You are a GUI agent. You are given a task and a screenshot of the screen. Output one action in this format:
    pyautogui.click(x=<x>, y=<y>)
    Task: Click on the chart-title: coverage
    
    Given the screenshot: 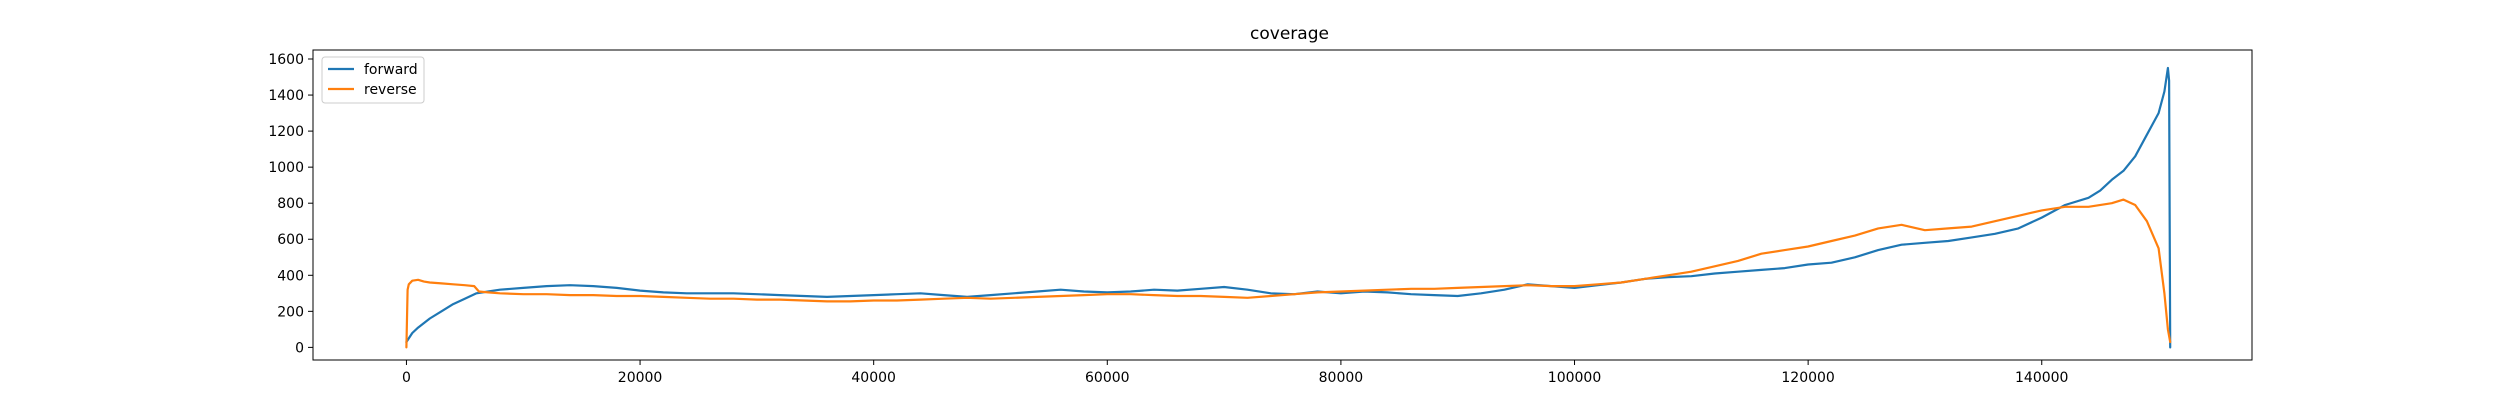 What is the action you would take?
    pyautogui.click(x=1289, y=34)
    